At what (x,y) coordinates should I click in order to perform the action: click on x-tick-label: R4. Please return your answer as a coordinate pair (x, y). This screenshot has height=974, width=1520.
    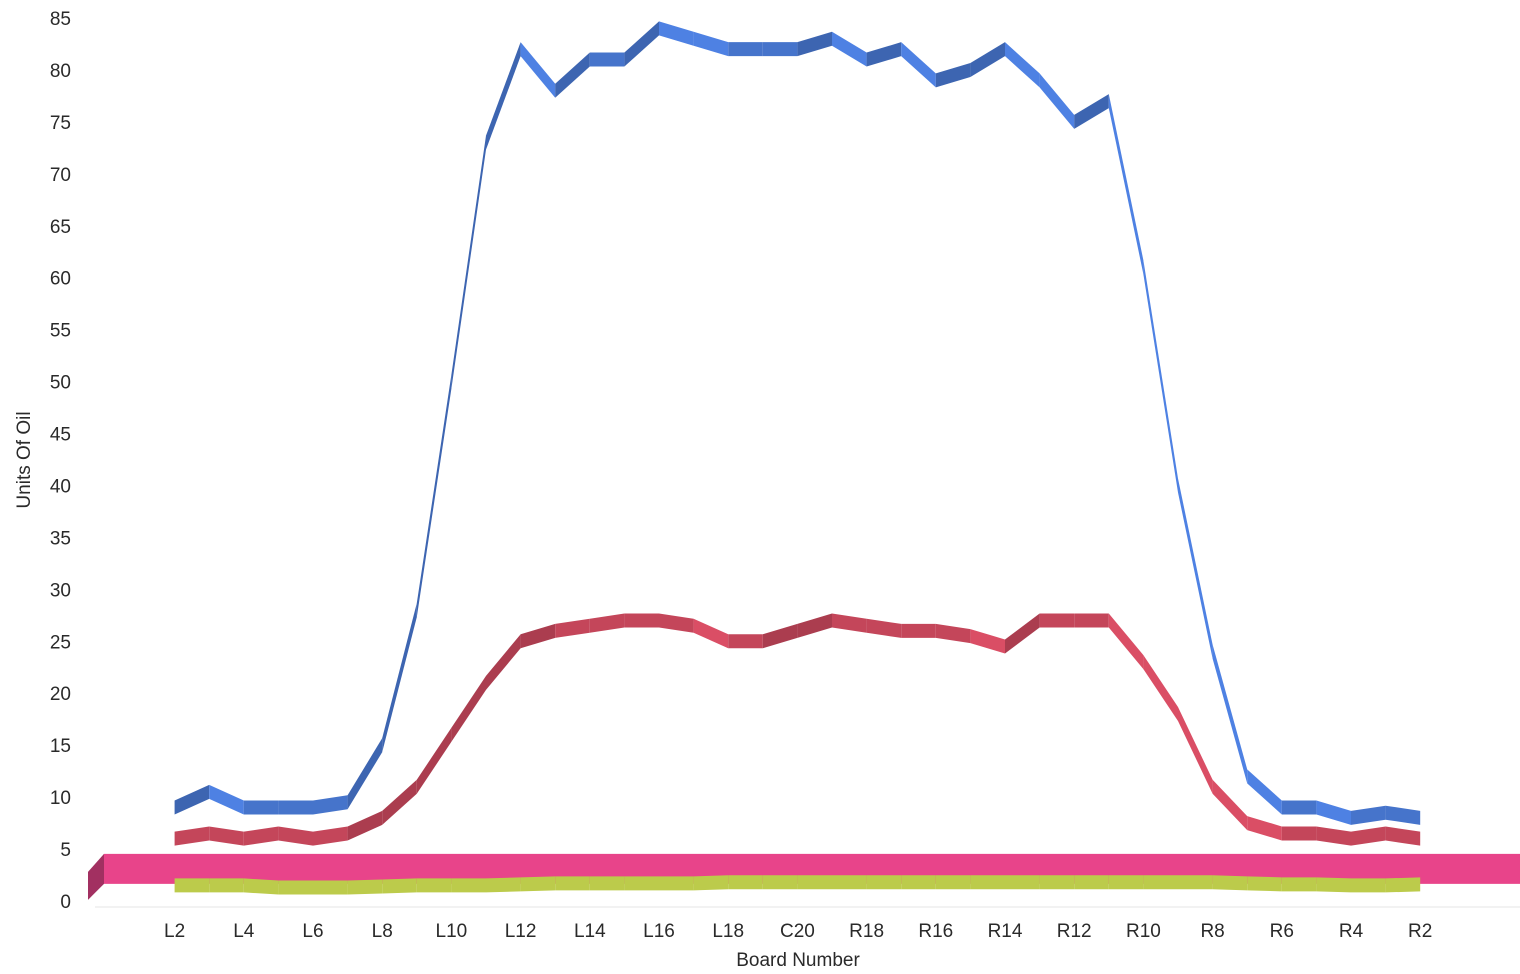
    Looking at the image, I should click on (1351, 931).